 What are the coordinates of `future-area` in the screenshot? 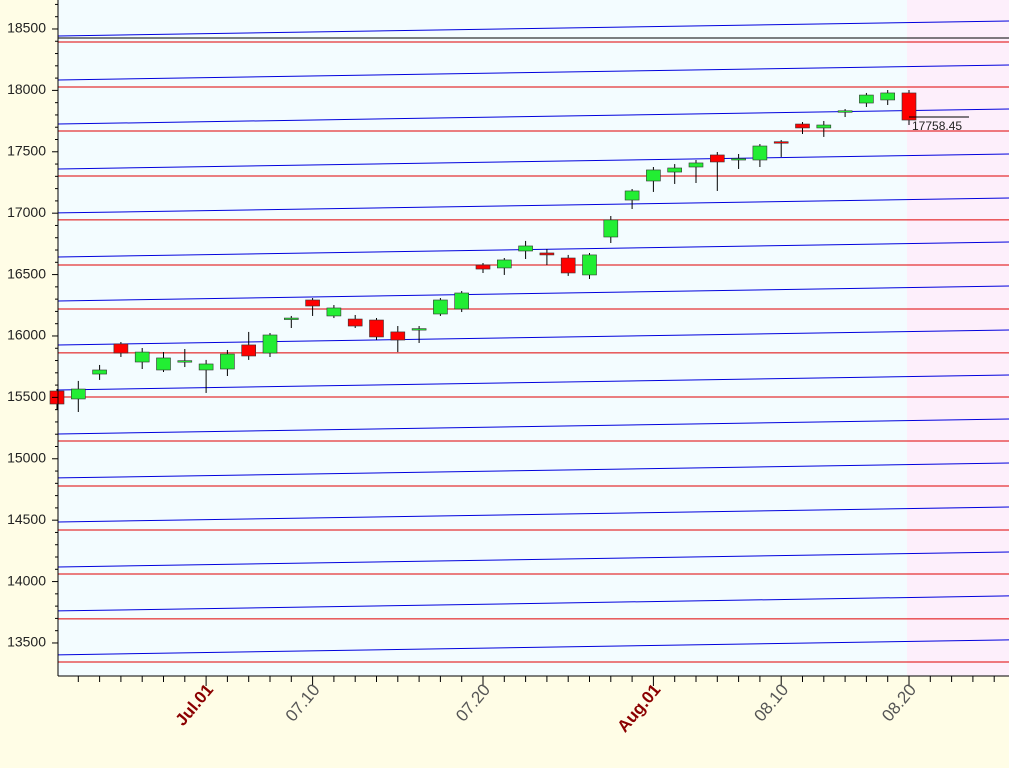 It's located at (958, 338).